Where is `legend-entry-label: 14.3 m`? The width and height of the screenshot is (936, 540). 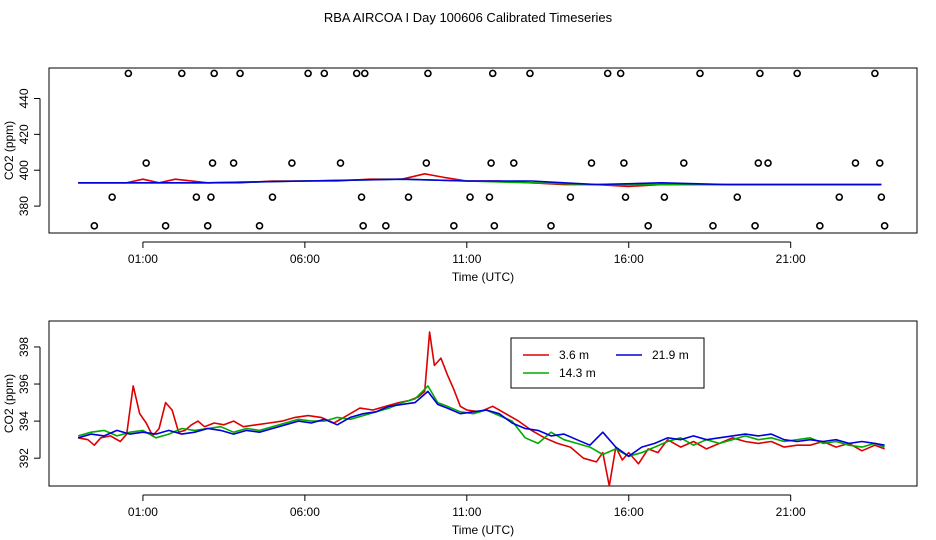
legend-entry-label: 14.3 m is located at coordinates (577, 373).